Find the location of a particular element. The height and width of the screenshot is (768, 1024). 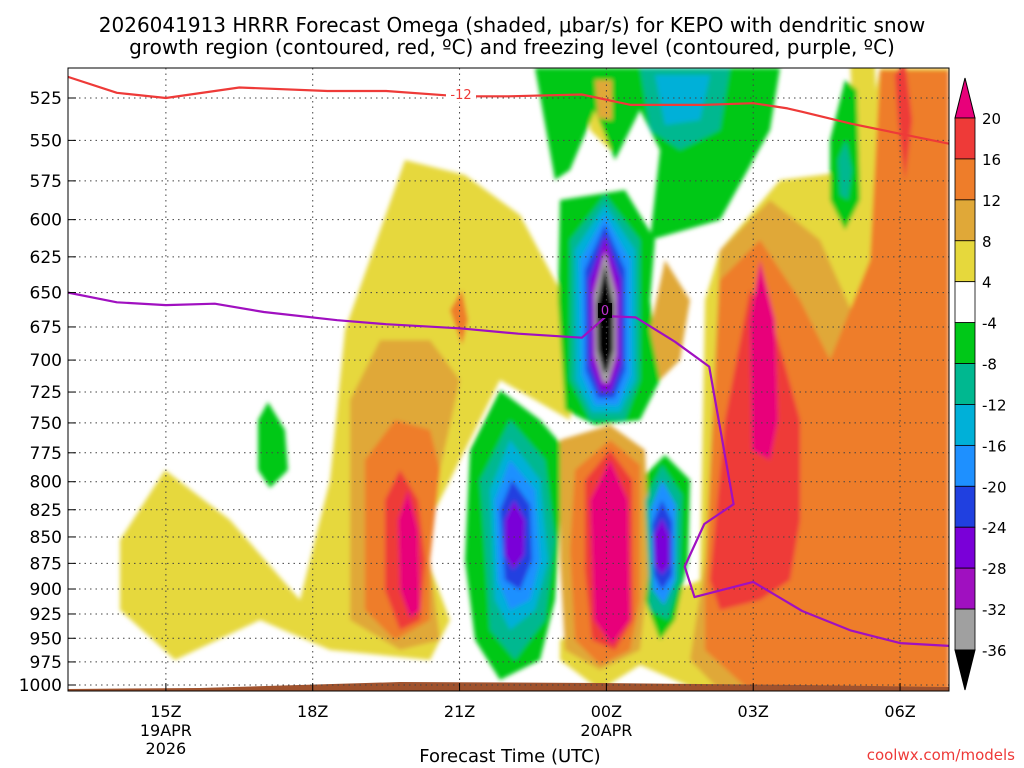

colorbar-label: 4 is located at coordinates (987, 283).